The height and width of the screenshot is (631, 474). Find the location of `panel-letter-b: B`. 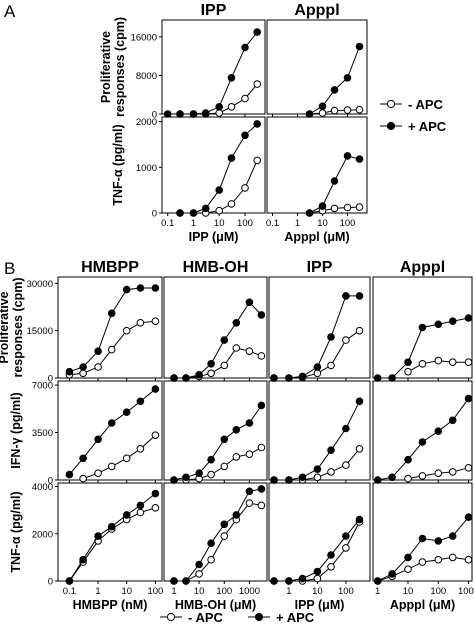

panel-letter-b: B is located at coordinates (9, 268).